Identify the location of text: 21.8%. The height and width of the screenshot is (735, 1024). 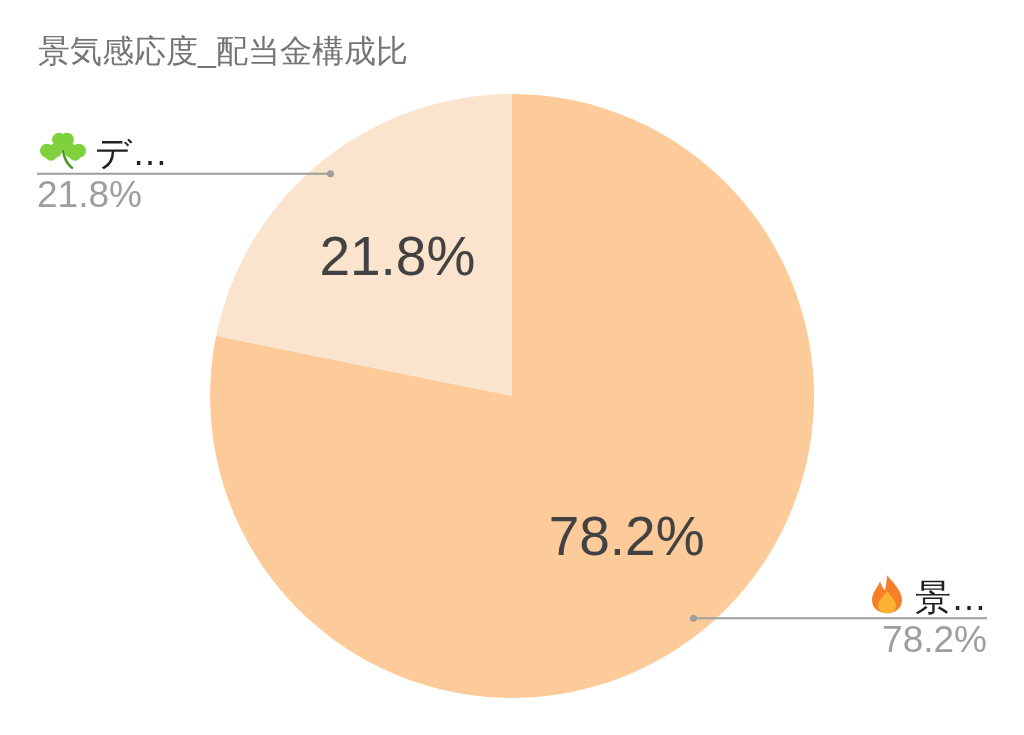
(89, 194).